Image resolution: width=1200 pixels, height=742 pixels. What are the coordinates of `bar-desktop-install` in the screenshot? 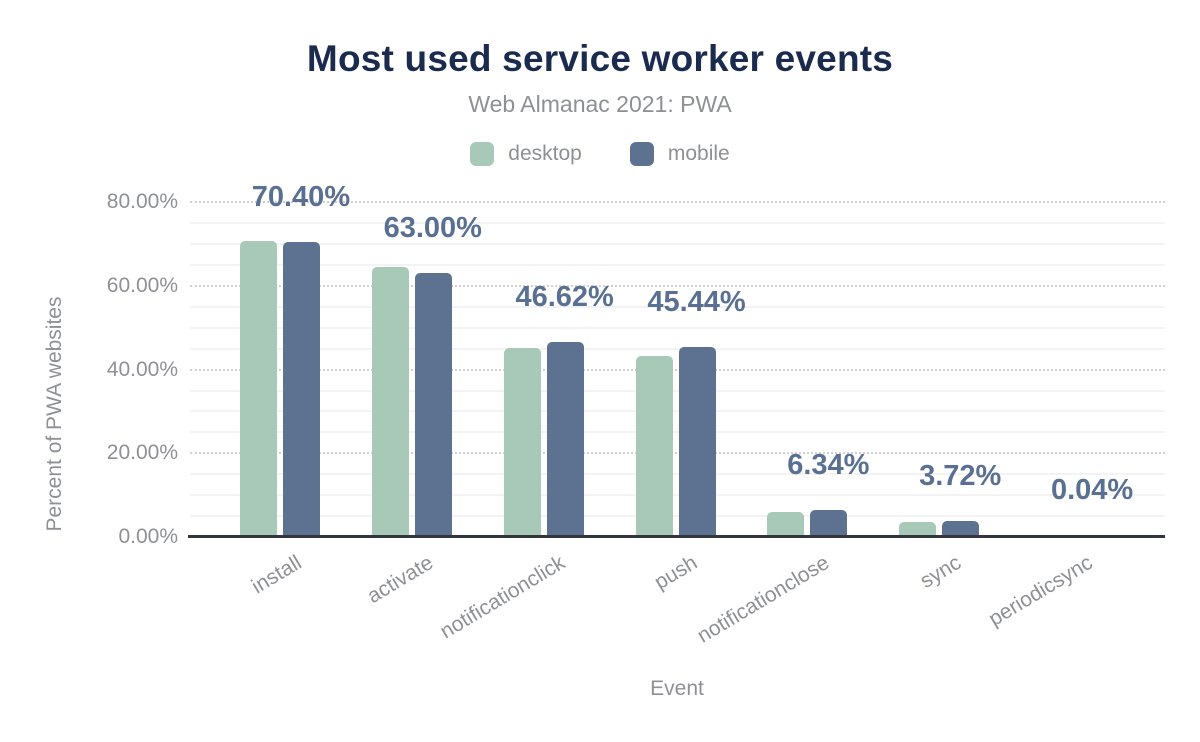 It's located at (258, 389).